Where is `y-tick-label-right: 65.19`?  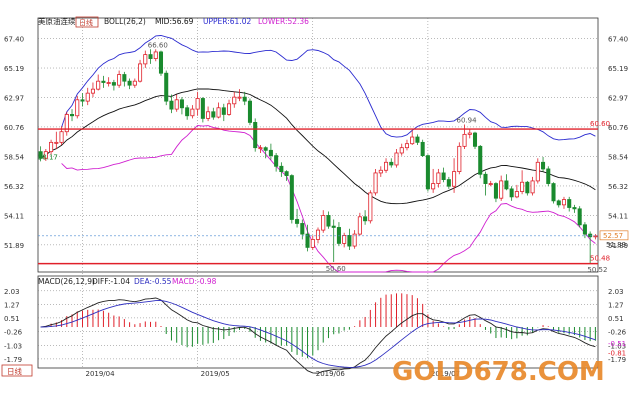 y-tick-label-right: 65.19 is located at coordinates (618, 69).